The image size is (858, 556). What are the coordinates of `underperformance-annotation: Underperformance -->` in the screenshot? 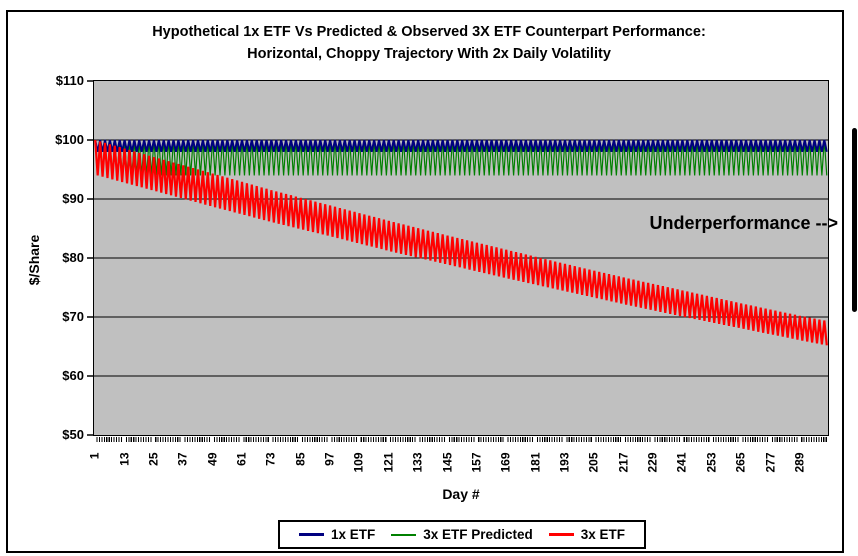 It's located at (743, 223).